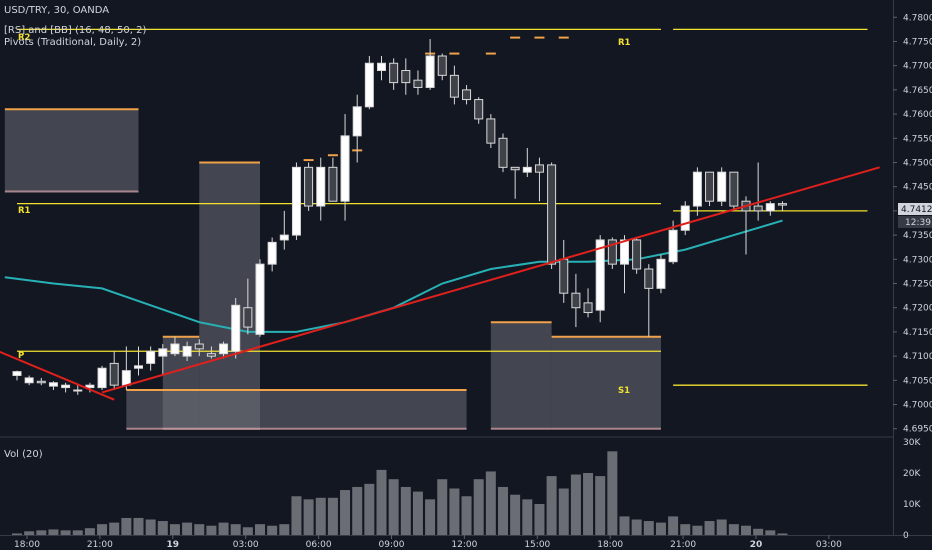 The width and height of the screenshot is (932, 550). What do you see at coordinates (57, 10) in the screenshot?
I see `symbol-title: USD/TRY, 30, OANDA` at bounding box center [57, 10].